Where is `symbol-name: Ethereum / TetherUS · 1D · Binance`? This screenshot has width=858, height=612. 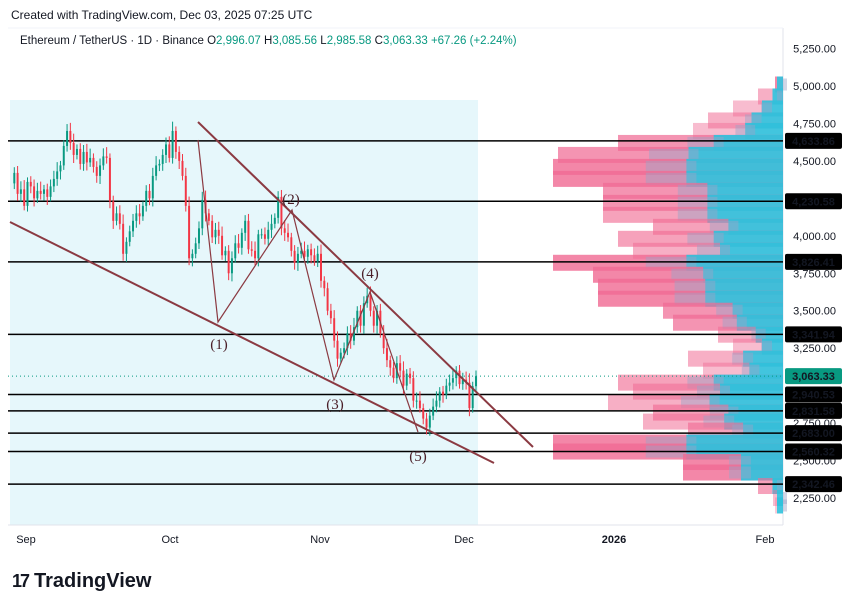
symbol-name: Ethereum / TetherUS · 1D · Binance is located at coordinates (112, 41).